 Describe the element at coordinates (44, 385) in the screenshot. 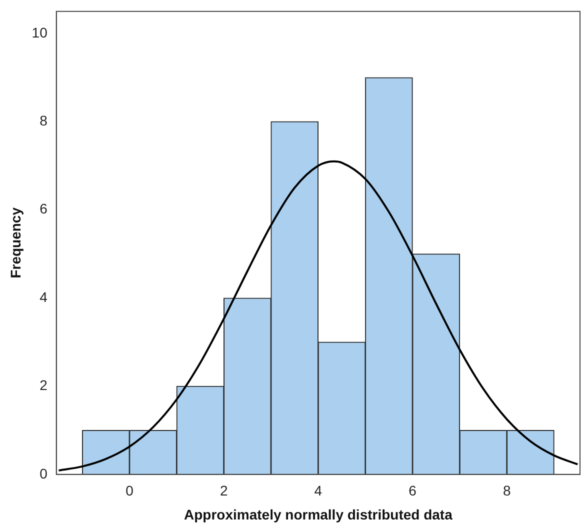

I see `y-tick-label: 2` at that location.